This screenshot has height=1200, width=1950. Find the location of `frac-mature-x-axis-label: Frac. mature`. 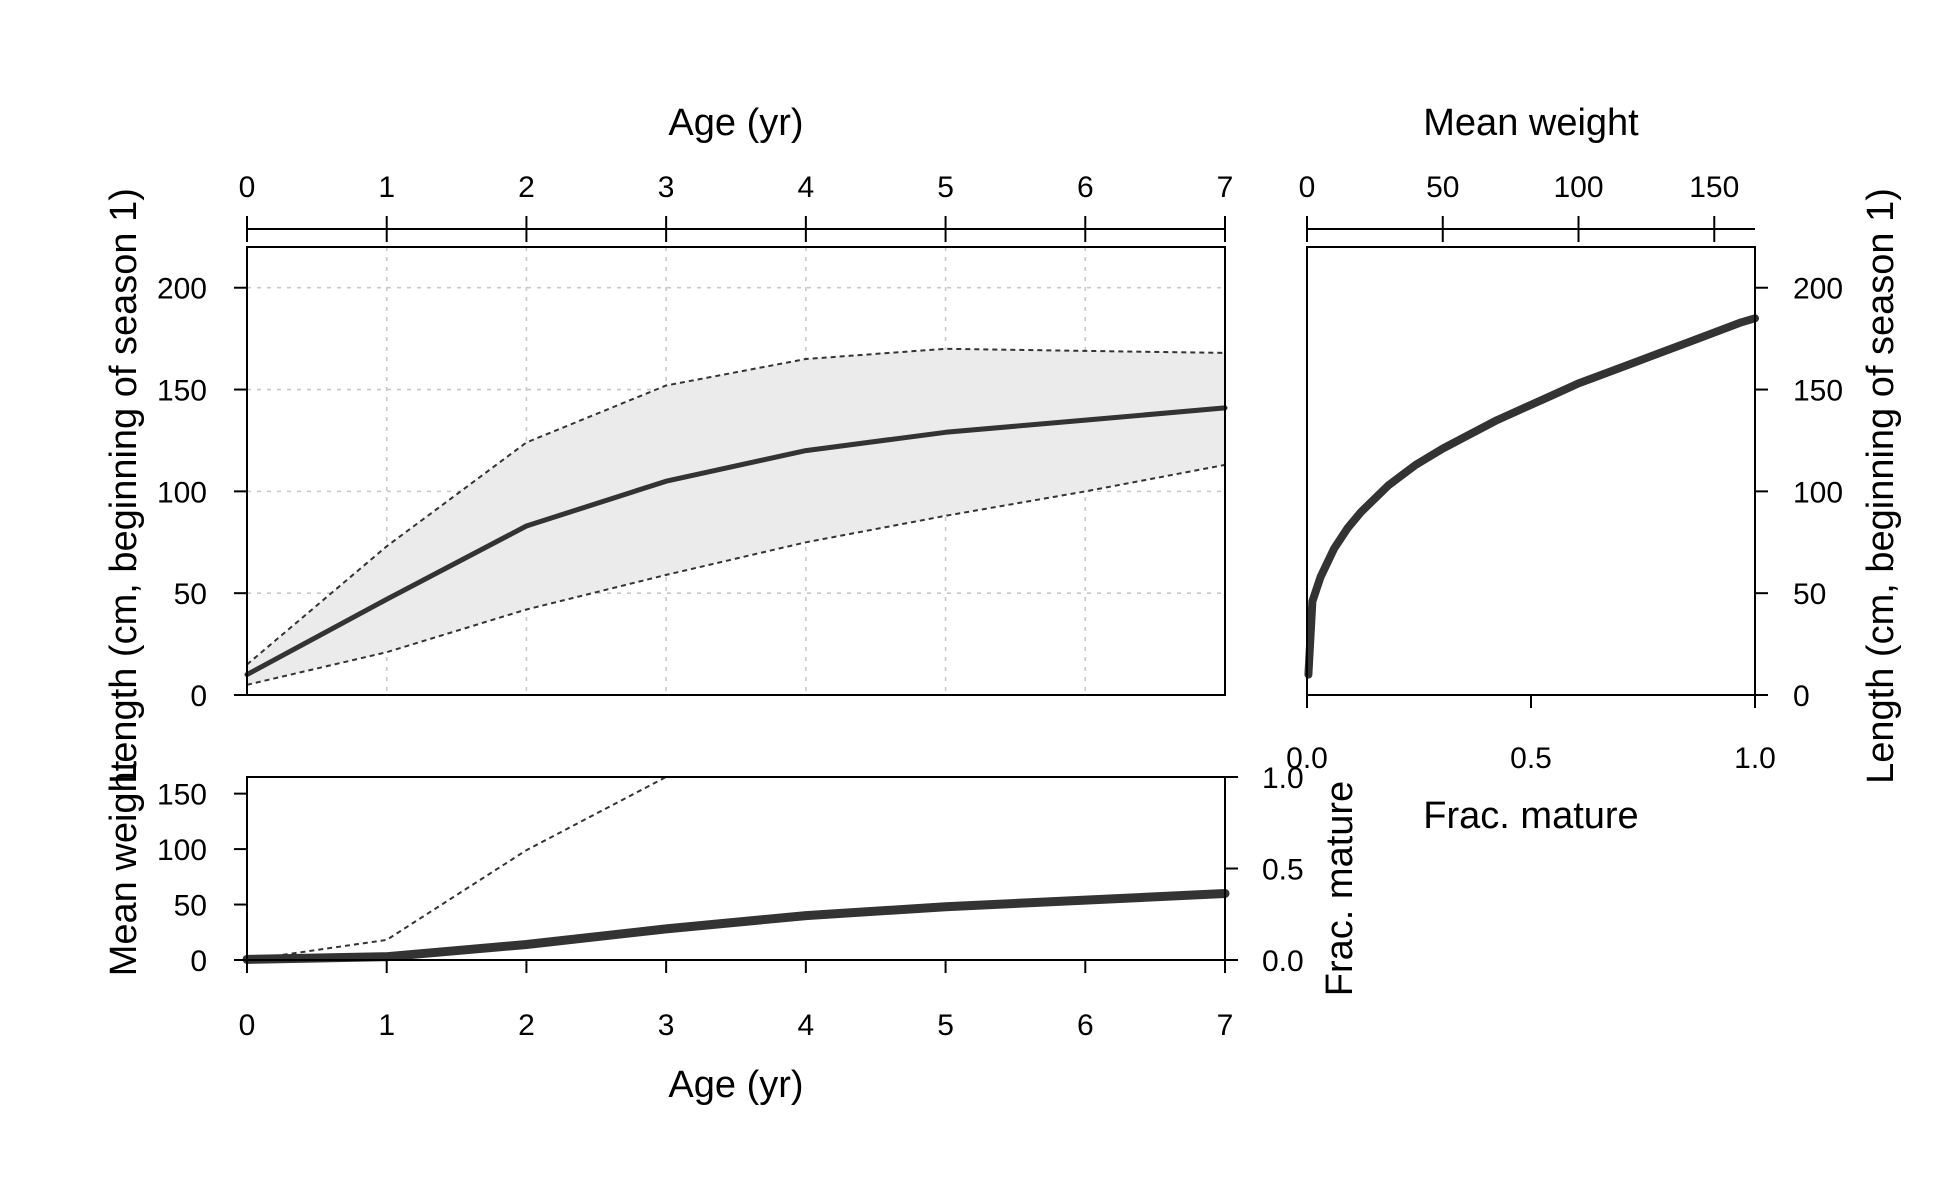

frac-mature-x-axis-label: Frac. mature is located at coordinates (1530, 816).